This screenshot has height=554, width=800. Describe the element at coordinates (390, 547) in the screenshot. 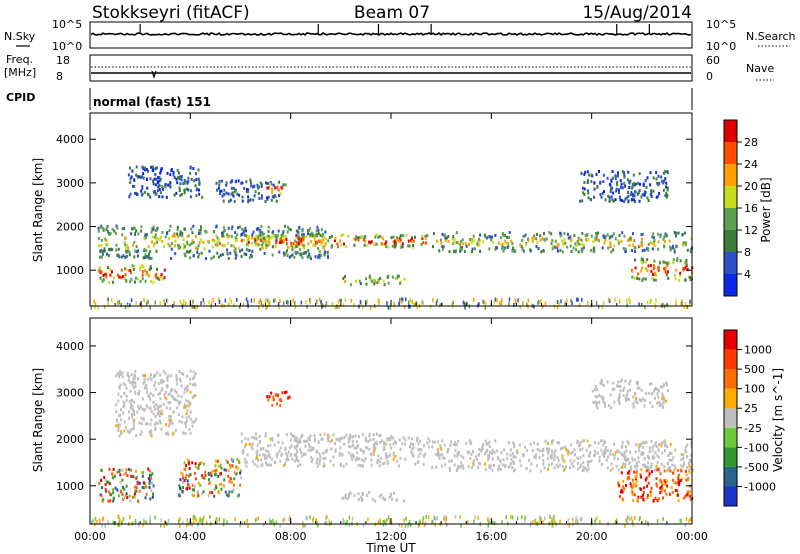

I see `time-xlabel: Time UT` at that location.